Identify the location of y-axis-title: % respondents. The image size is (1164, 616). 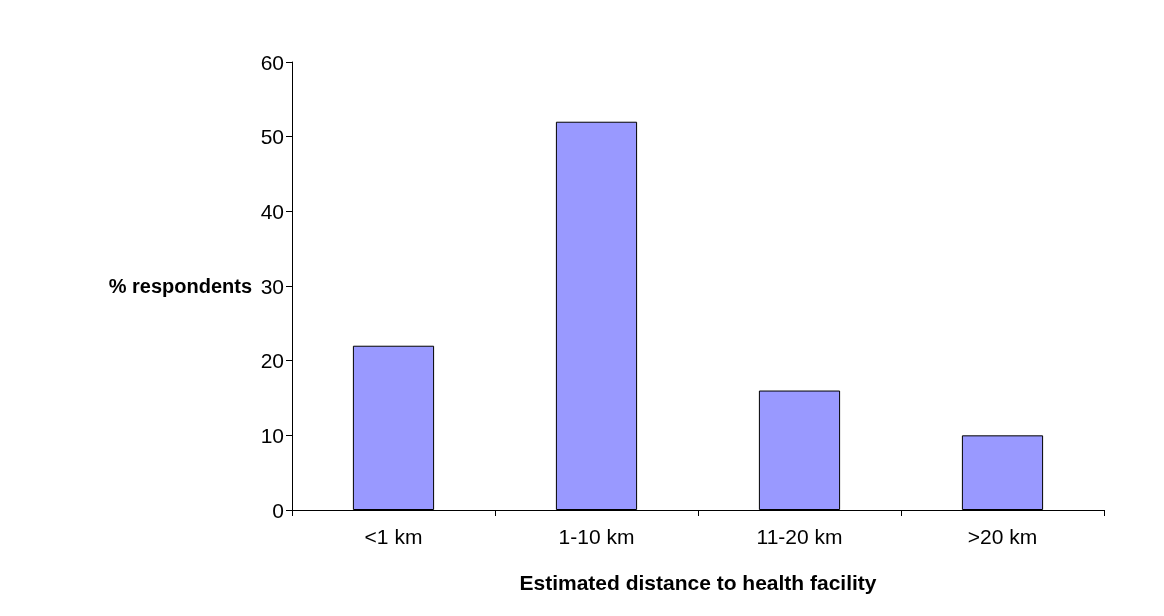
(180, 286).